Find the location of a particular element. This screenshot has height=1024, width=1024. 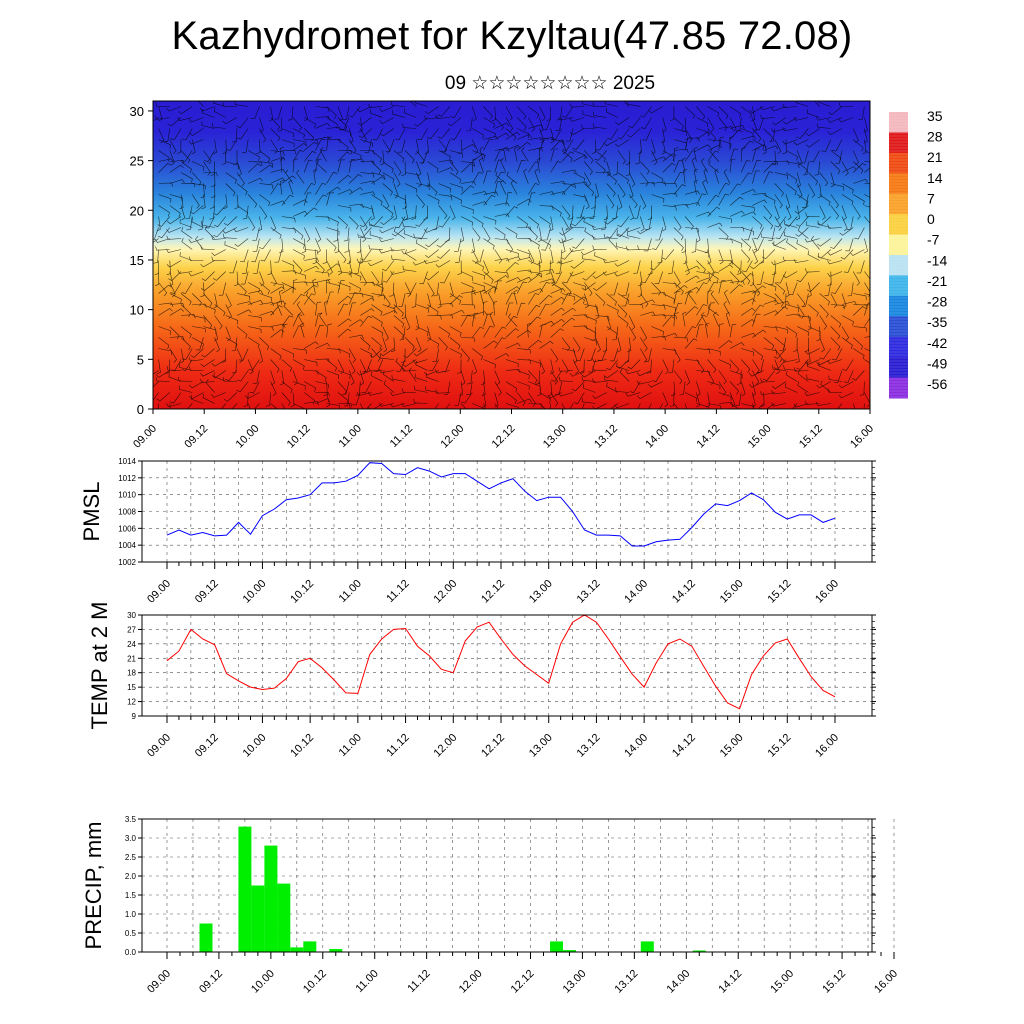

x-tick-label: 10.00 is located at coordinates (255, 746).